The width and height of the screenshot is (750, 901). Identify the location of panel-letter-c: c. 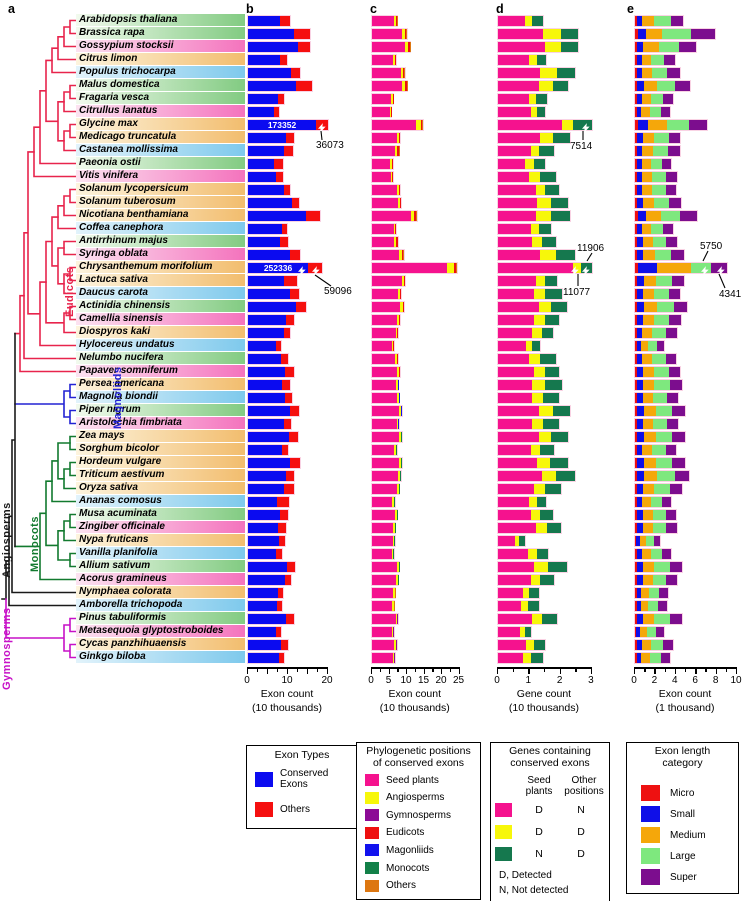
(373, 9).